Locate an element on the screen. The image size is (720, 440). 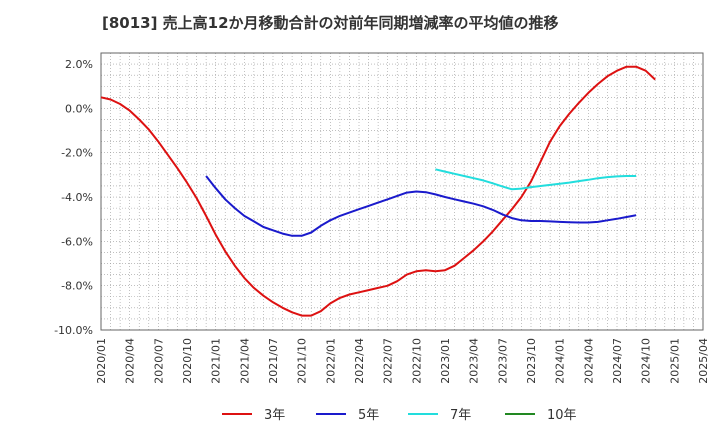
x-tick-label: 2024/01 is located at coordinates (560, 361).